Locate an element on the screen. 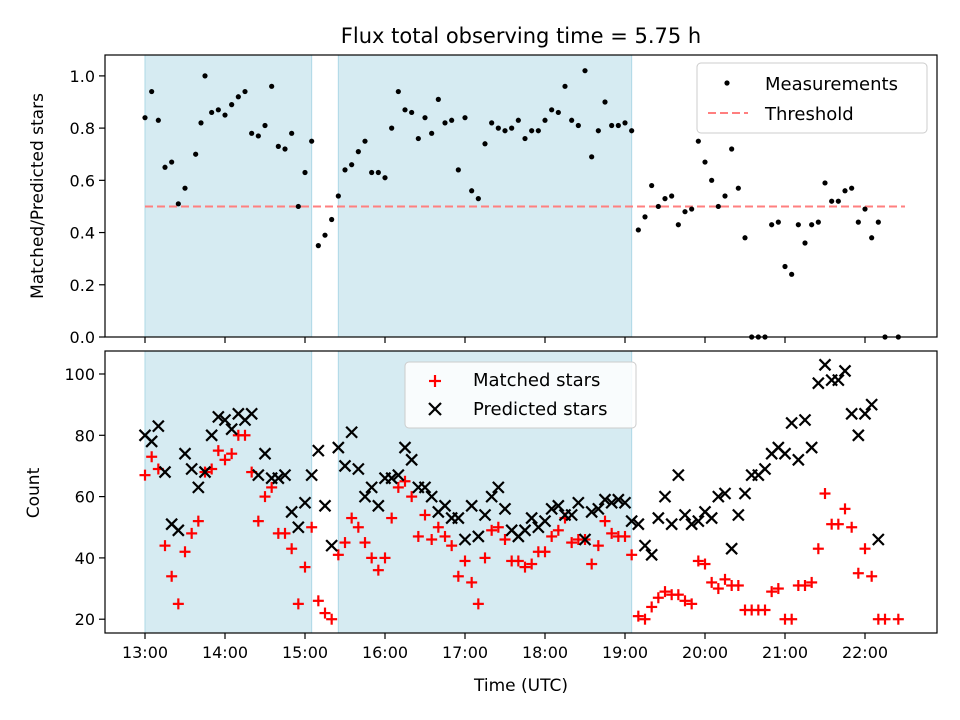 The width and height of the screenshot is (960, 720). count-legend: Matched stars Predicted stars is located at coordinates (520, 395).